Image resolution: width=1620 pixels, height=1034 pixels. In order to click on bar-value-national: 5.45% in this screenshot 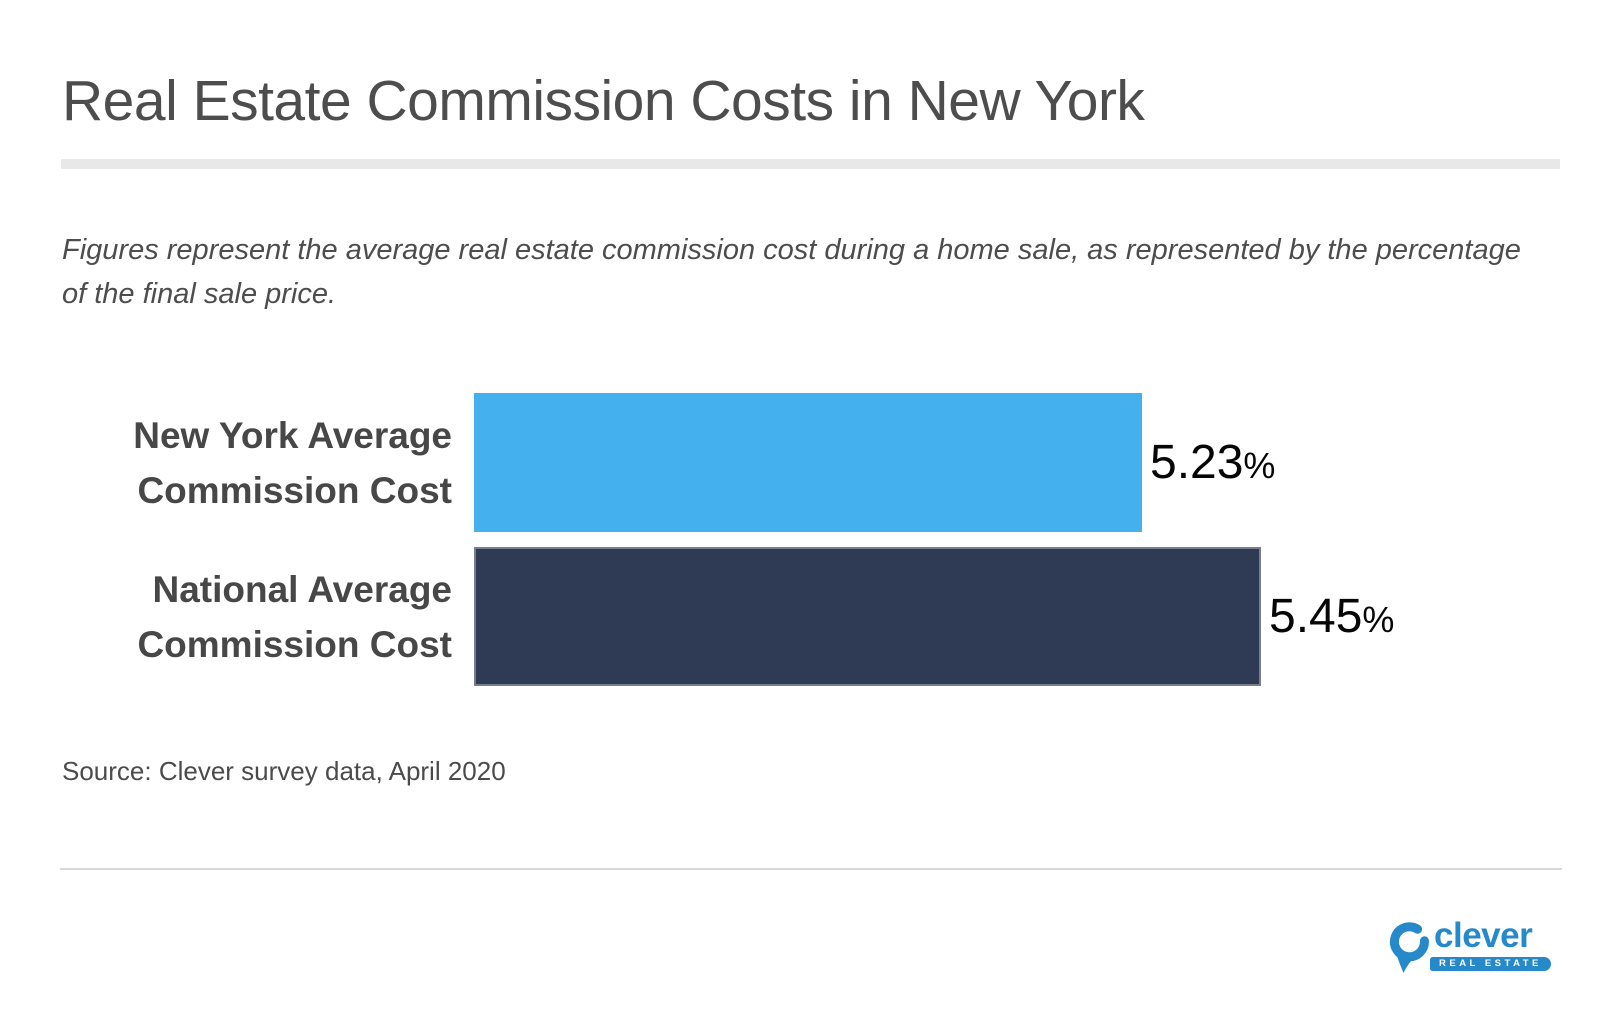, I will do `click(1331, 616)`.